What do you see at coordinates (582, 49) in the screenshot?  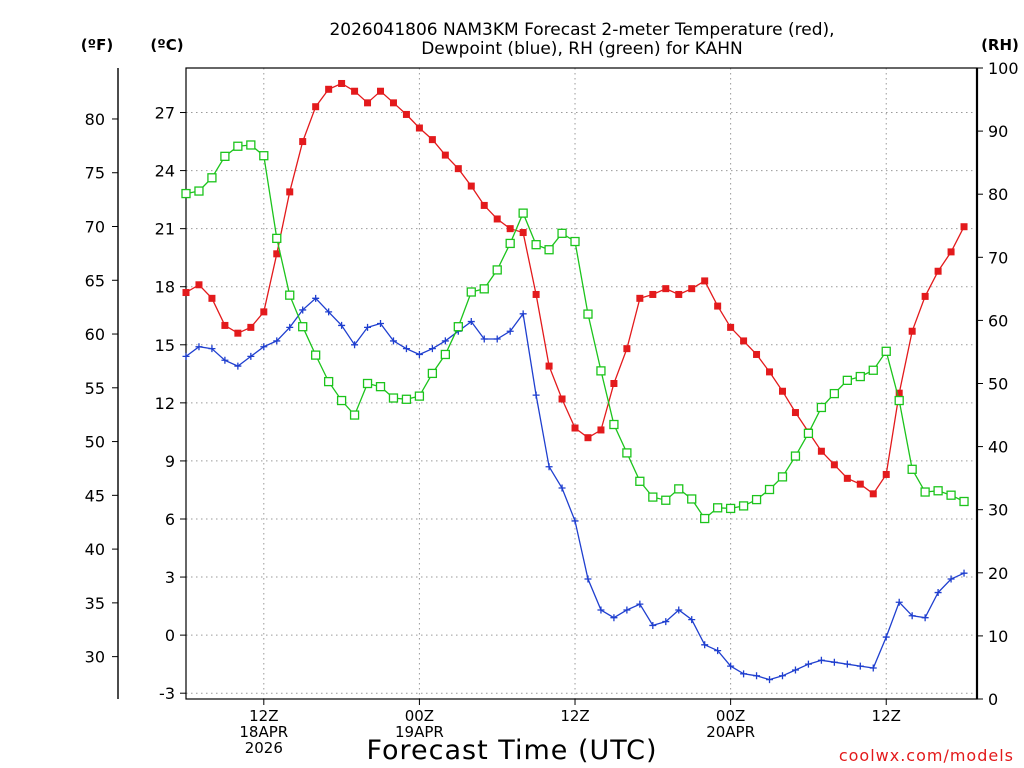 I see `chart-title-line2: Dewpoint (blue), RH (green) for KAHN` at bounding box center [582, 49].